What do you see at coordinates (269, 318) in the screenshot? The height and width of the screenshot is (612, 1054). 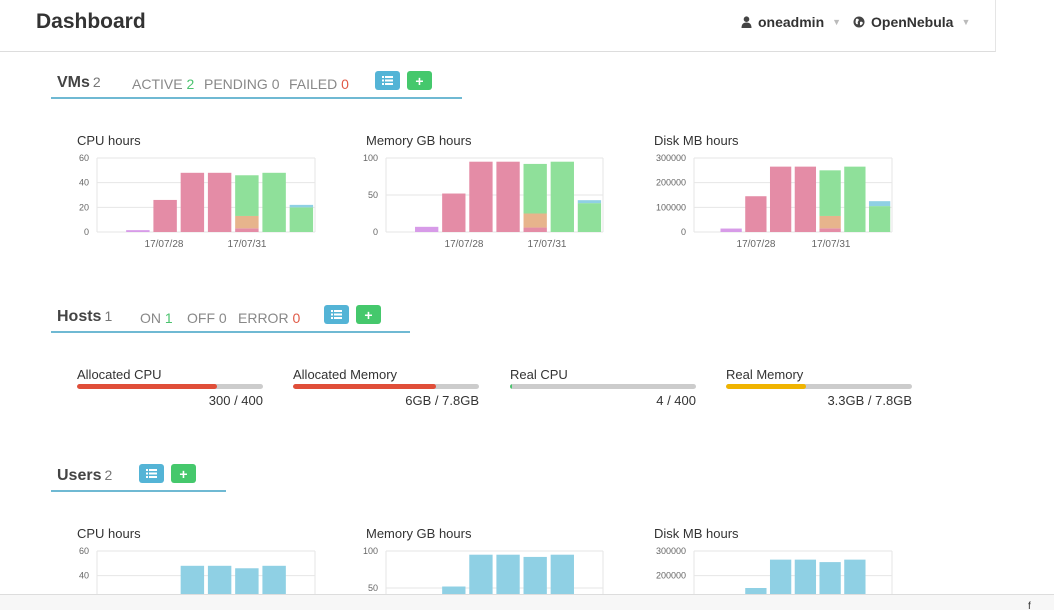 I see `hosts-error-stat: ERROR 0` at bounding box center [269, 318].